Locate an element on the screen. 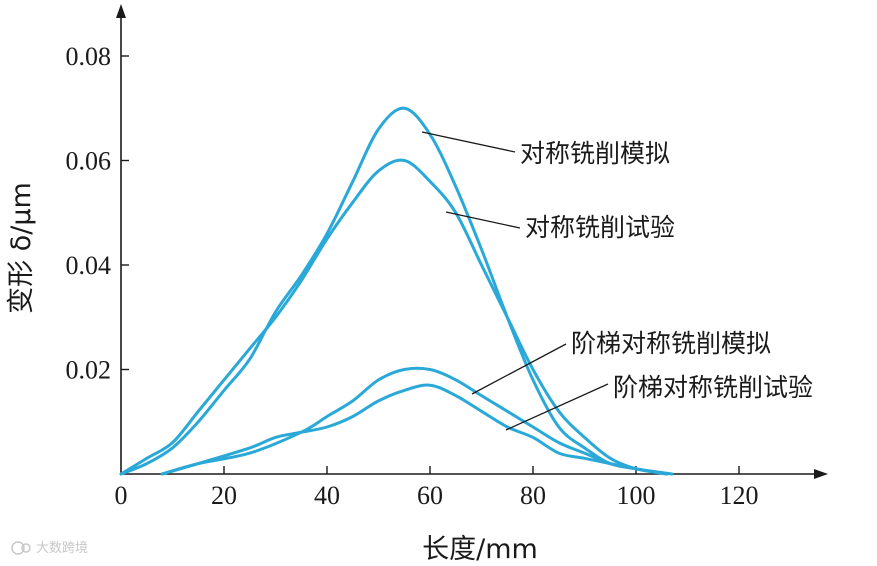 The height and width of the screenshot is (566, 877). y-tick-label: 0.06 is located at coordinates (89, 161).